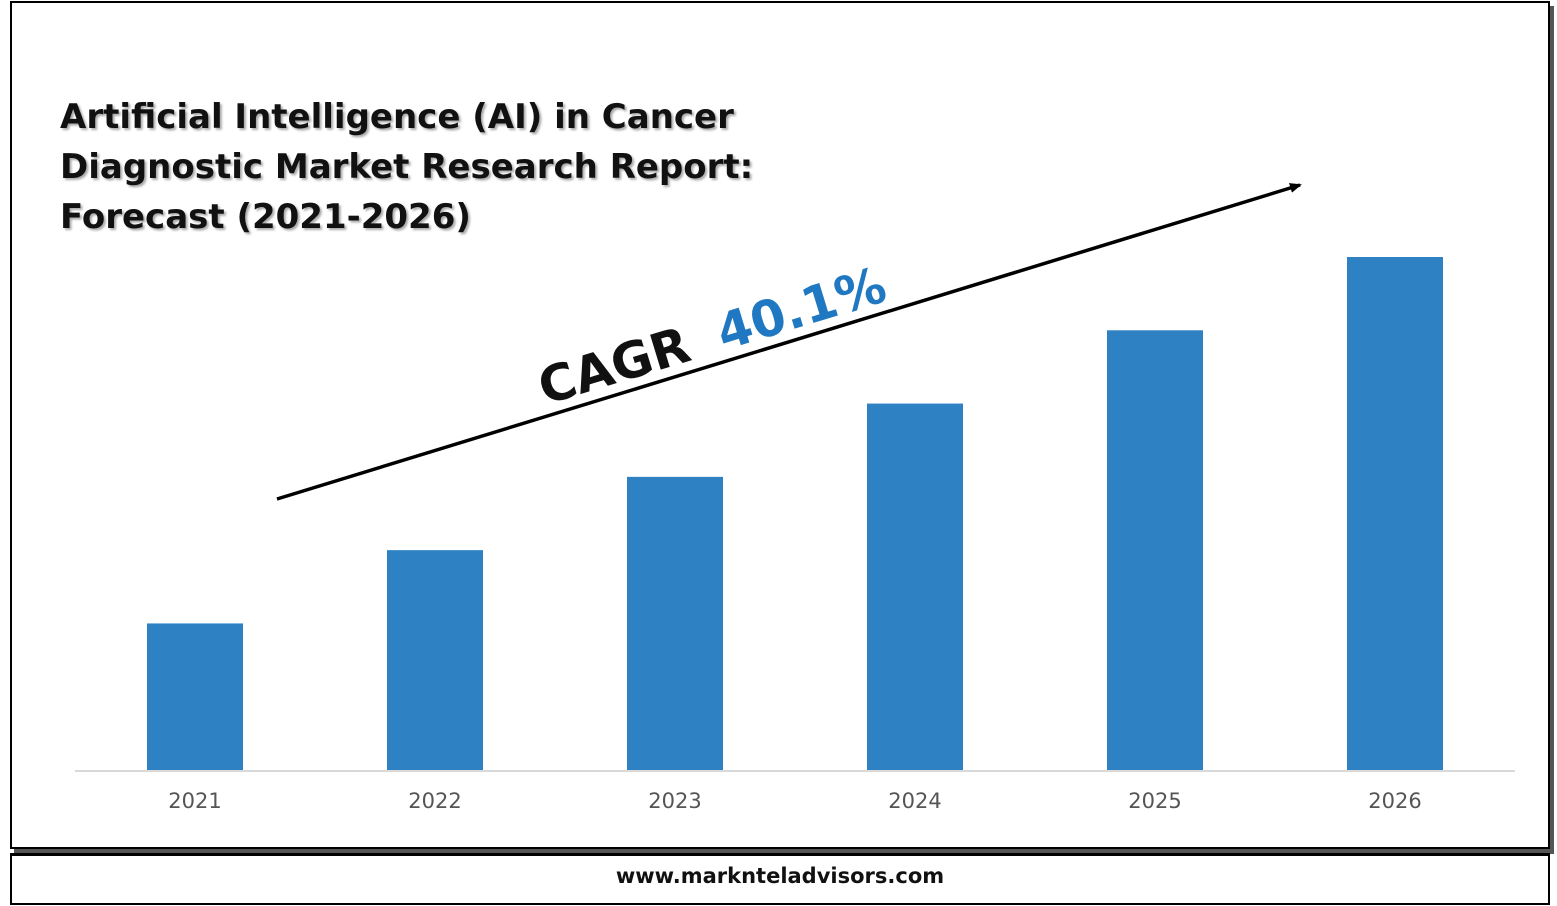 Image resolution: width=1557 pixels, height=906 pixels. I want to click on bar-2026, so click(1395, 513).